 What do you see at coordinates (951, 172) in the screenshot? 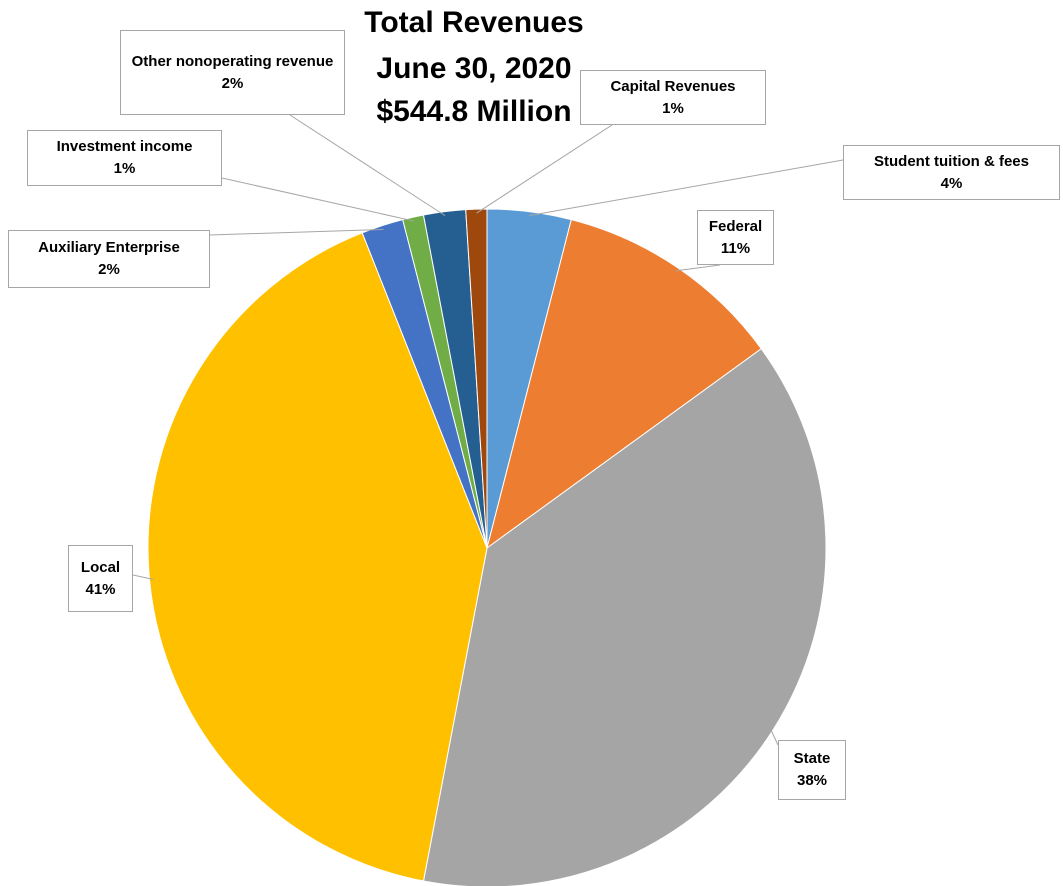
I see `data-label: Student tuition & fees 4%` at bounding box center [951, 172].